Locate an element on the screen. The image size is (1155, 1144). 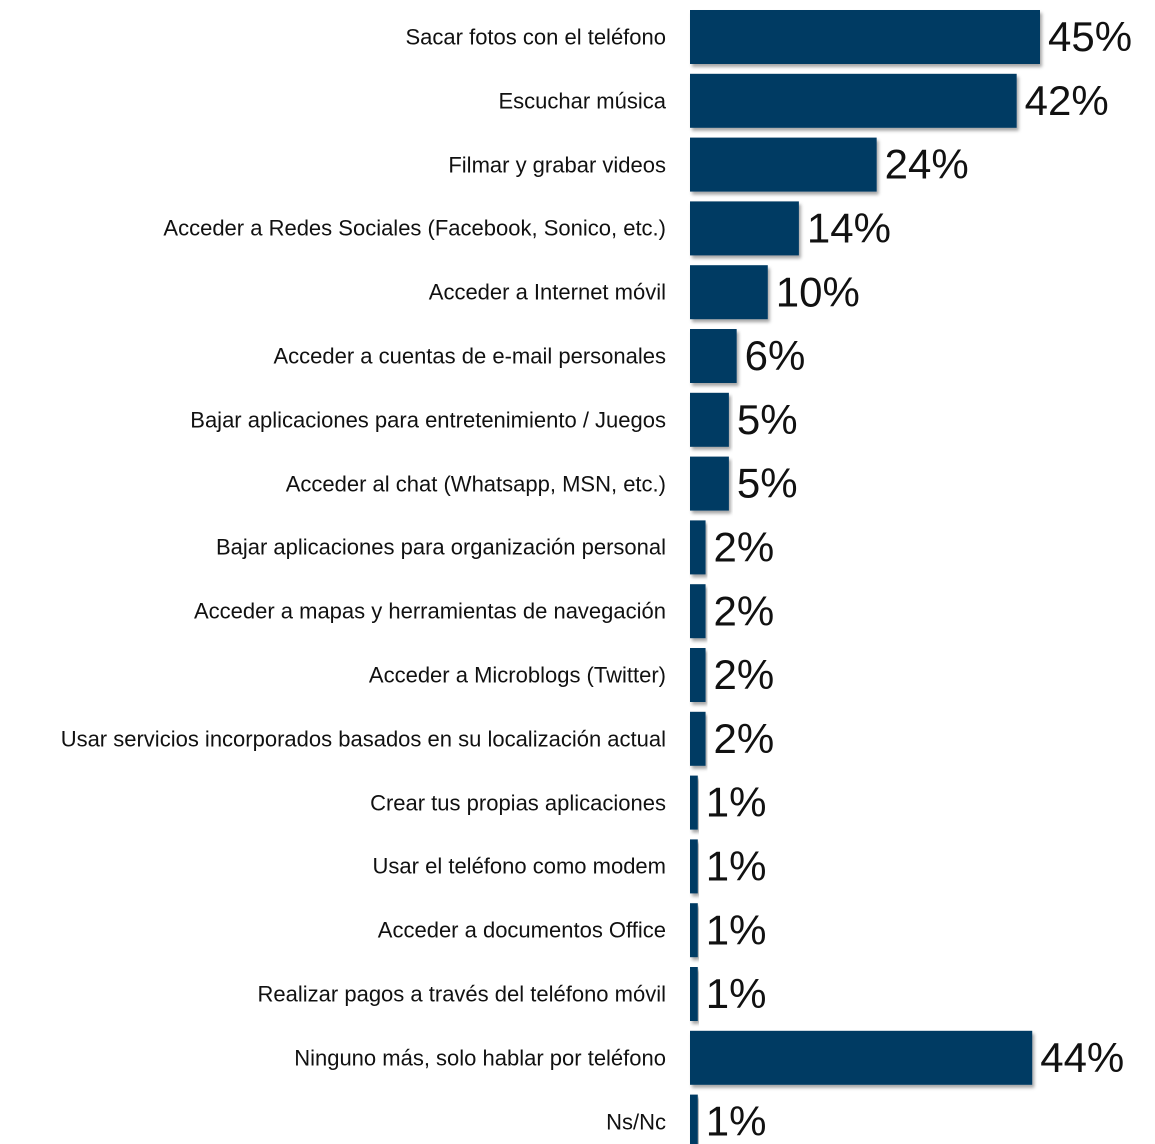
category-label: Acceder a documentos Office is located at coordinates (521, 930).